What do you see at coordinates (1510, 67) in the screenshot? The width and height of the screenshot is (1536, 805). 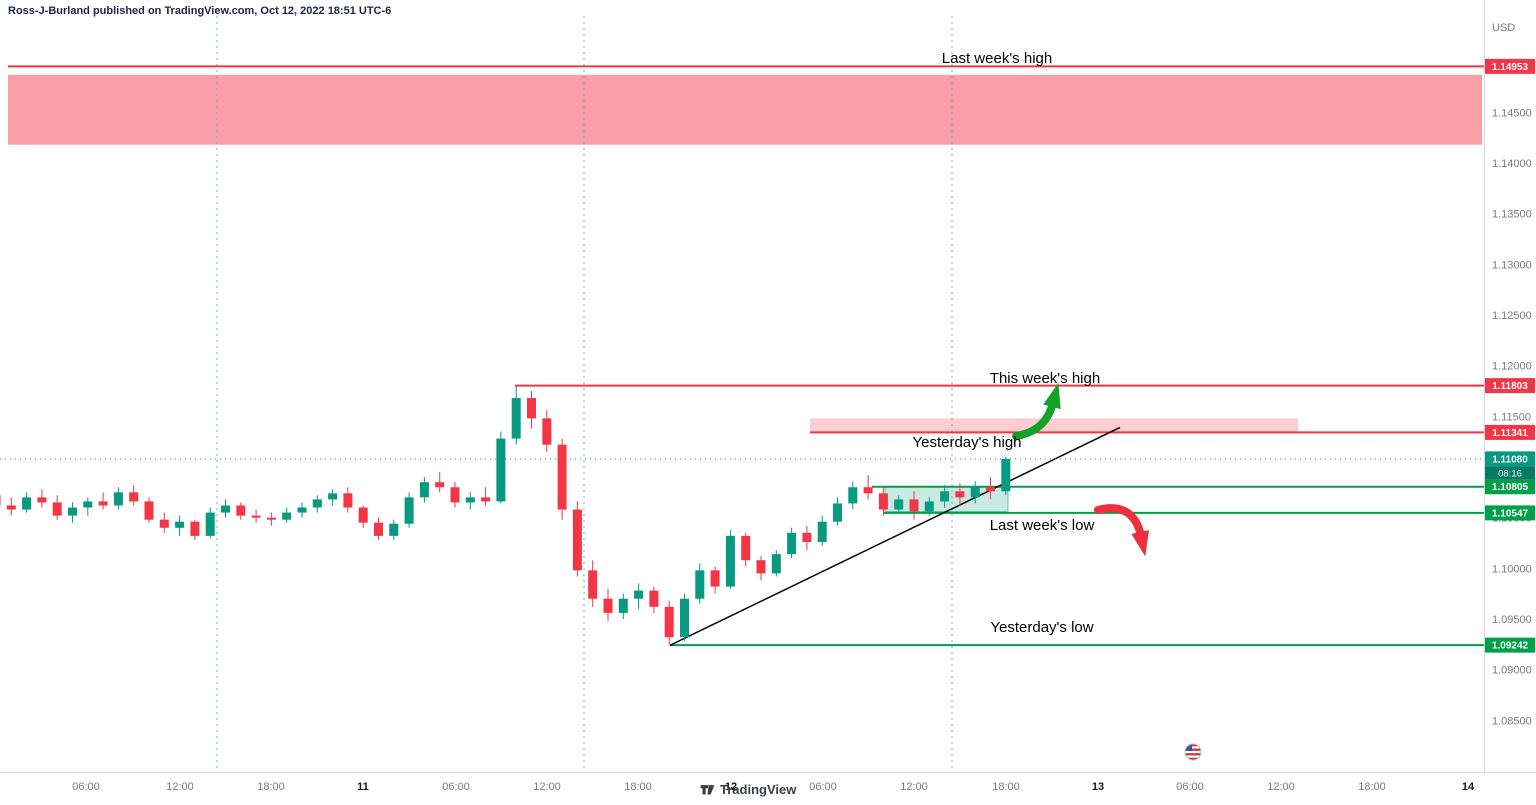 I see `axis-label-text-last-weeks-high: 1.14953` at bounding box center [1510, 67].